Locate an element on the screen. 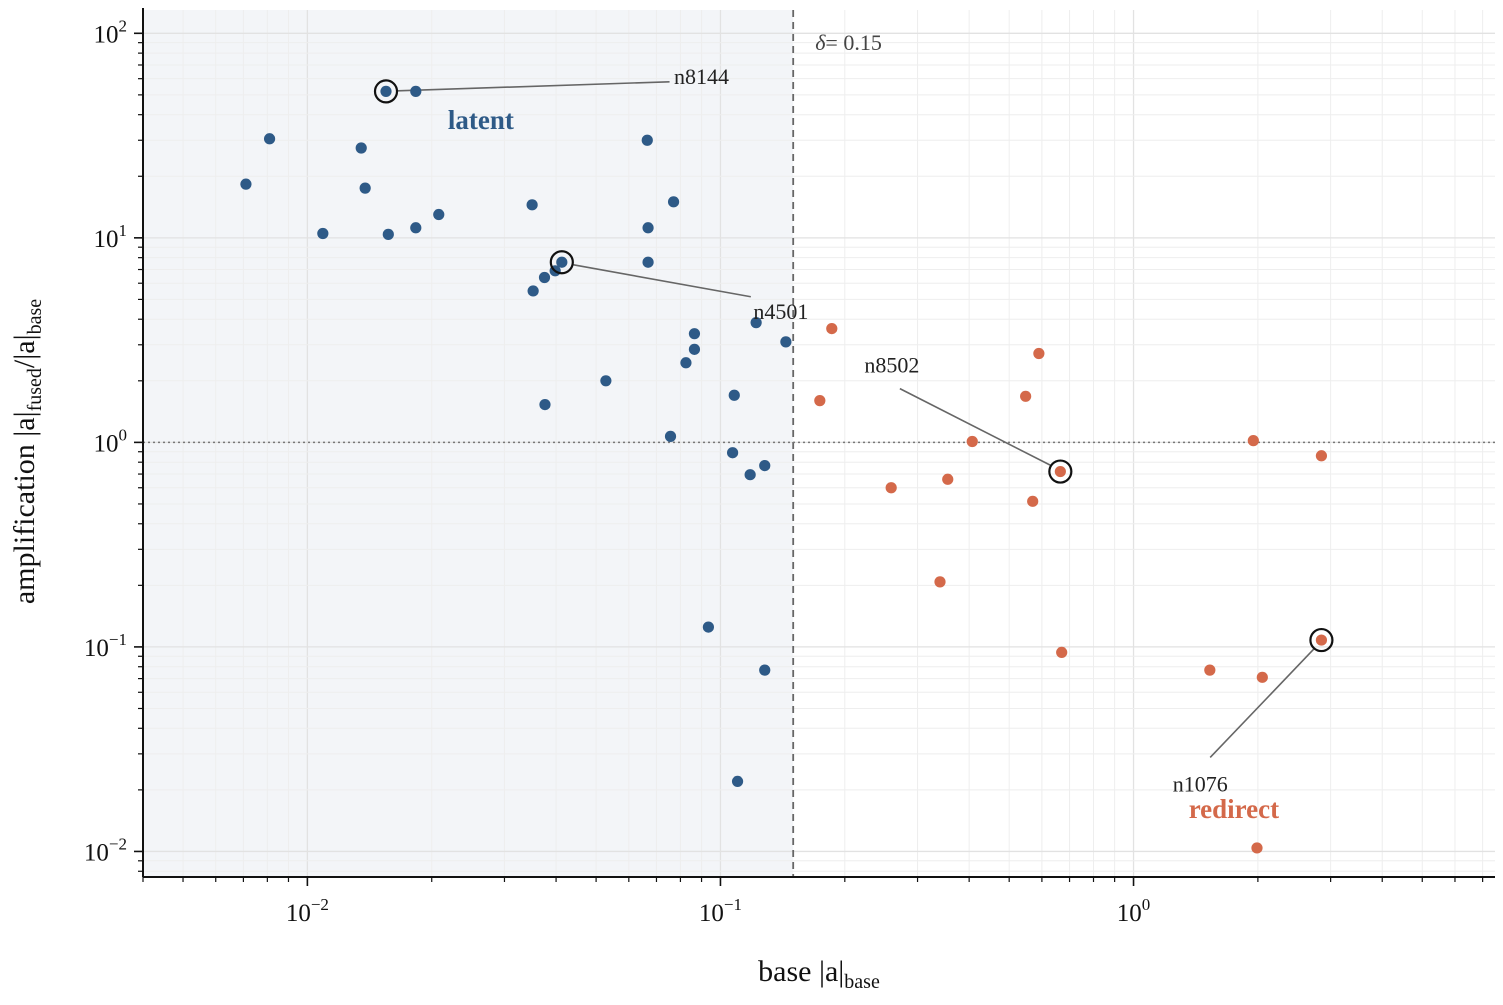 Image resolution: width=1503 pixels, height=1005 pixels. annotation-ring-n1076 is located at coordinates (1321, 640).